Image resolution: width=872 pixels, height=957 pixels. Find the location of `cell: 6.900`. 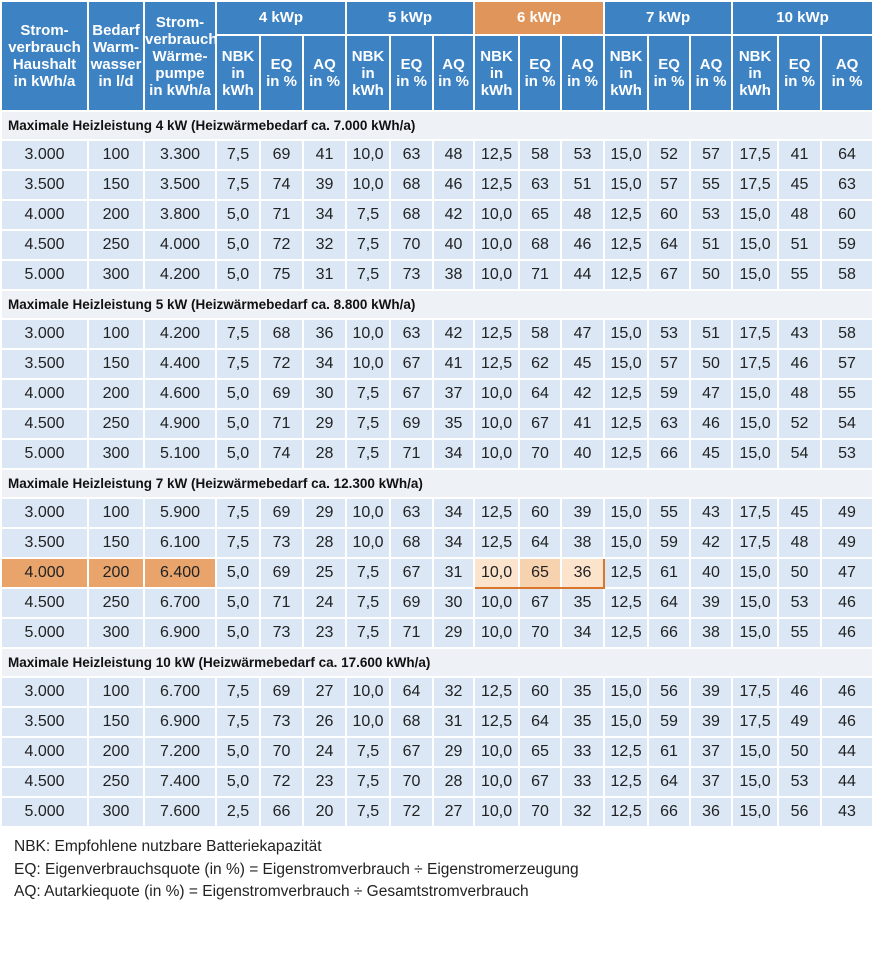

cell: 6.900 is located at coordinates (180, 722).